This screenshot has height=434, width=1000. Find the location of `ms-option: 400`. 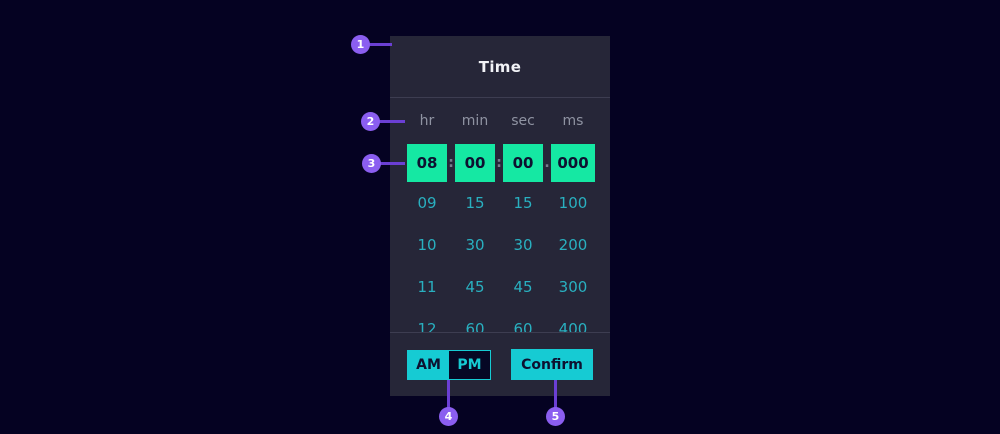

ms-option: 400 is located at coordinates (573, 326).